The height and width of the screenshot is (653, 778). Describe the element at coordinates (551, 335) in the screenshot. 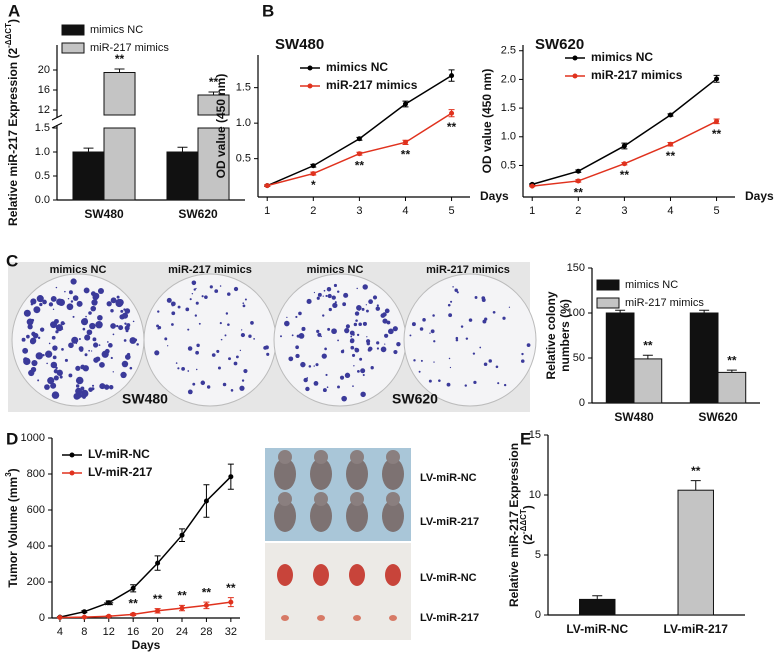

I see `y-axis-label: Relative colony` at that location.